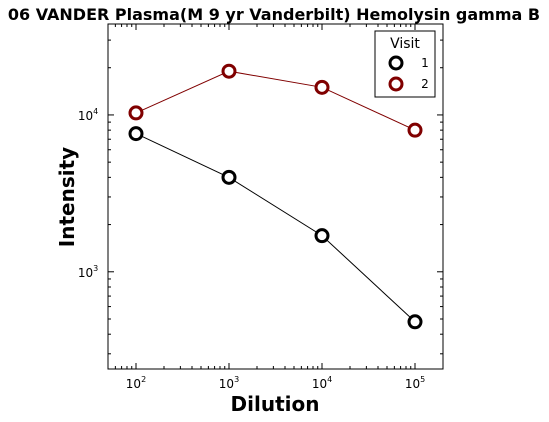  Describe the element at coordinates (275, 404) in the screenshot. I see `x-axis-label: Dilution` at that location.